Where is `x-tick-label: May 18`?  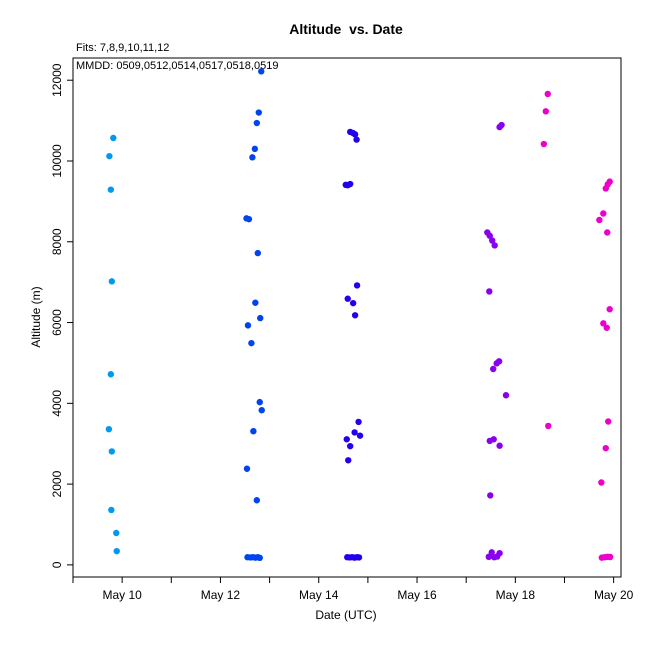
x-tick-label: May 18 is located at coordinates (516, 595).